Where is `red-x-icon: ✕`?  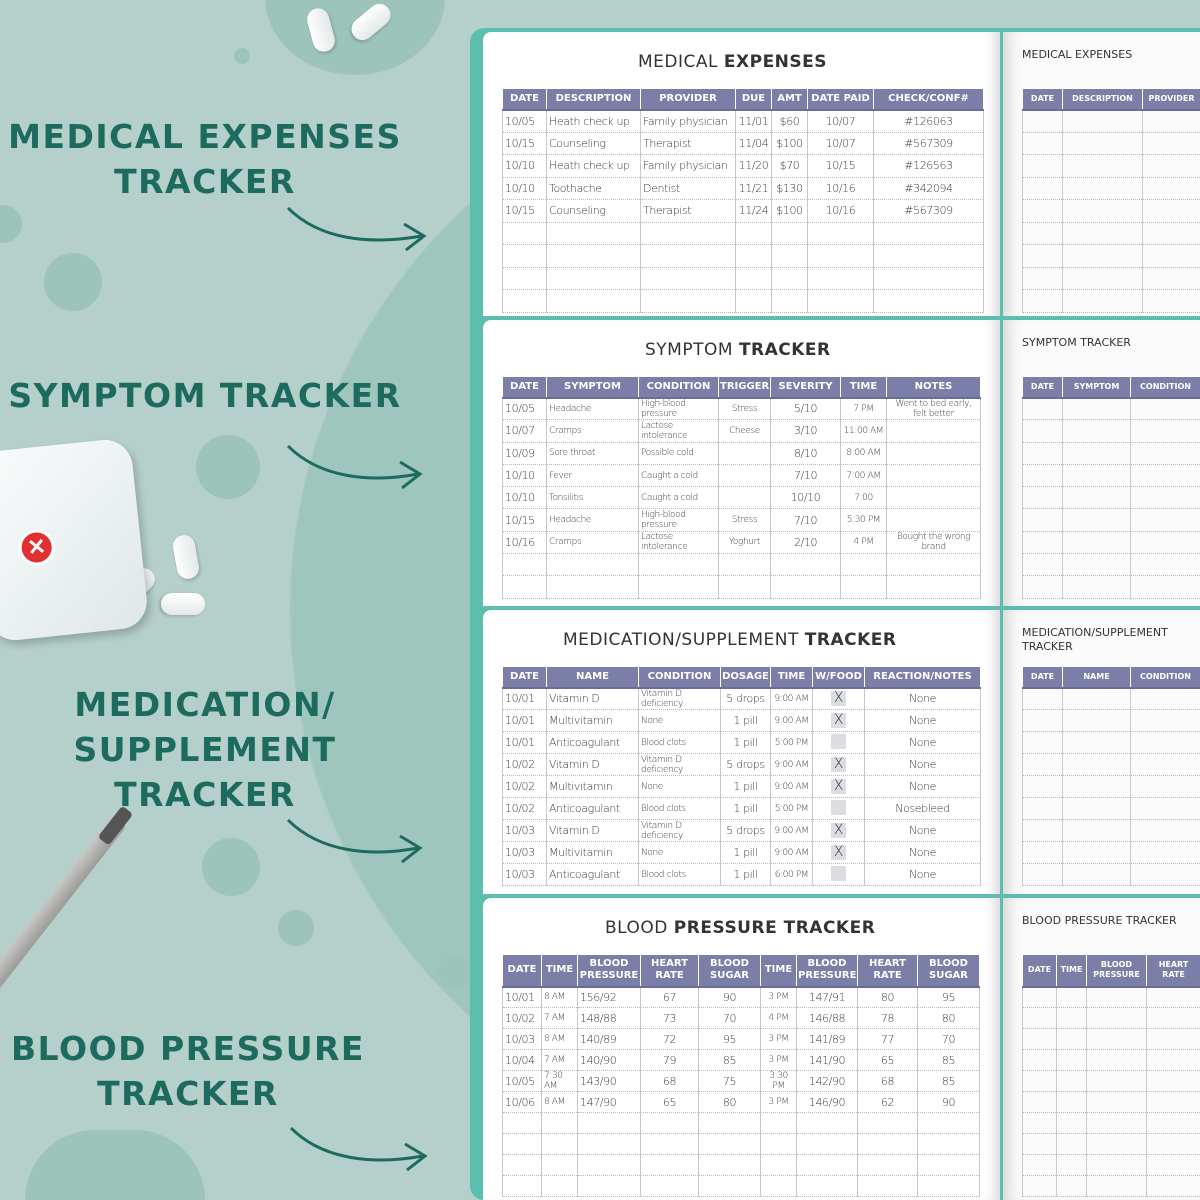
red-x-icon: ✕ is located at coordinates (36, 547).